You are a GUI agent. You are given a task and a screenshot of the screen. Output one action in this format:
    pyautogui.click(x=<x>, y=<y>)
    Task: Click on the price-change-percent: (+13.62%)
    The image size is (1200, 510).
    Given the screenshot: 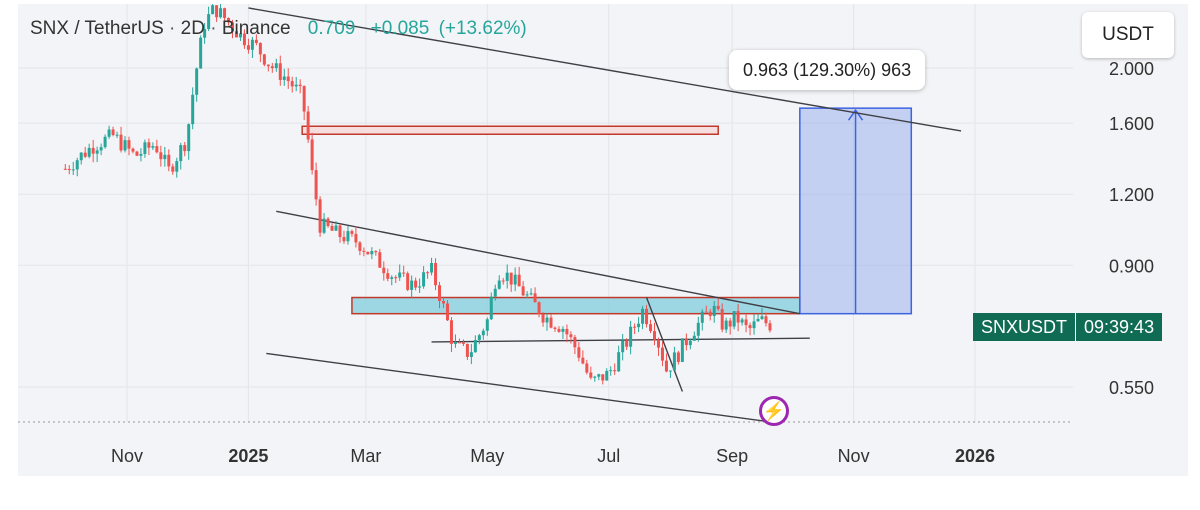 What is the action you would take?
    pyautogui.click(x=482, y=28)
    